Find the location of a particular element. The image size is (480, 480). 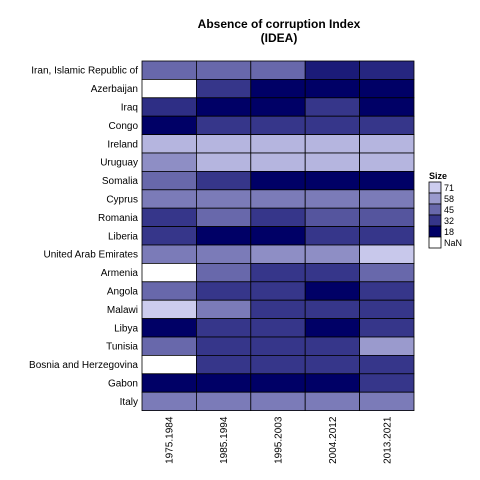

legend-label: 71 is located at coordinates (449, 188).